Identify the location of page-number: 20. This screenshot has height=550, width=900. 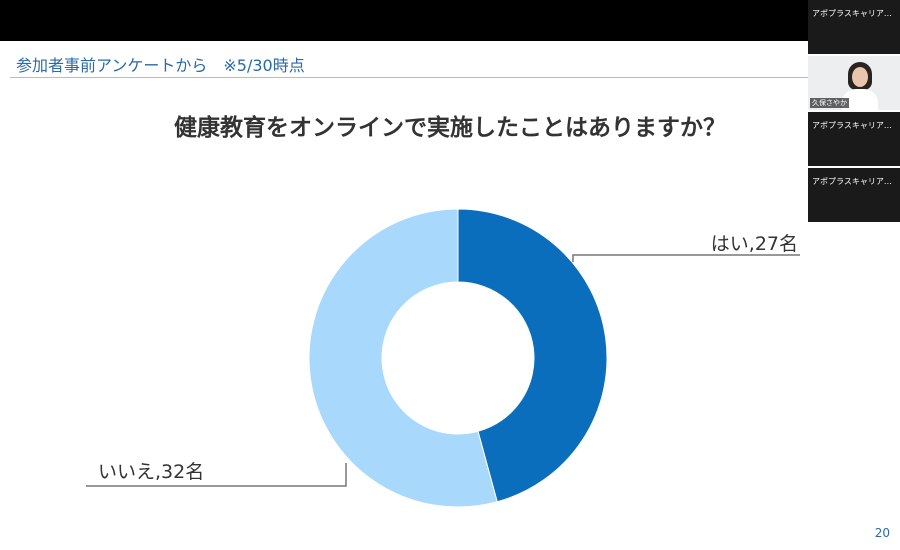
(882, 533).